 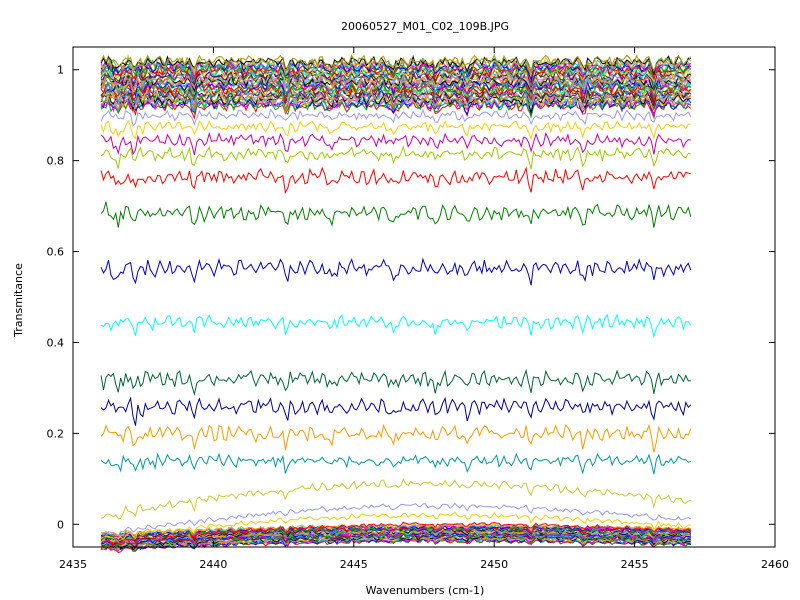 I want to click on y-tick-label: 0, so click(x=60, y=524).